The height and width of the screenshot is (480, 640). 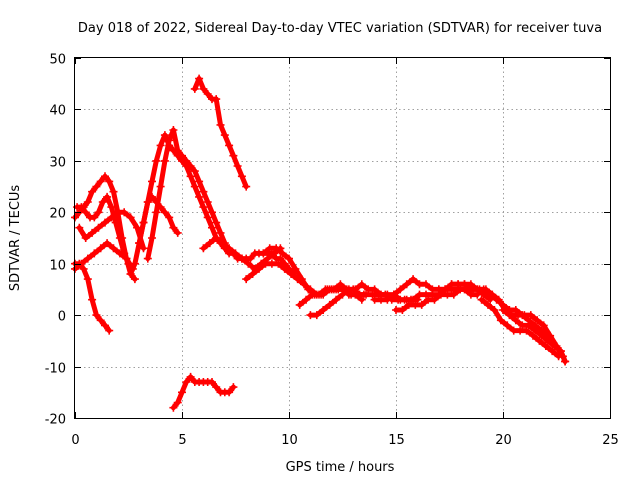 What do you see at coordinates (55, 420) in the screenshot?
I see `y-tick-label: -20` at bounding box center [55, 420].